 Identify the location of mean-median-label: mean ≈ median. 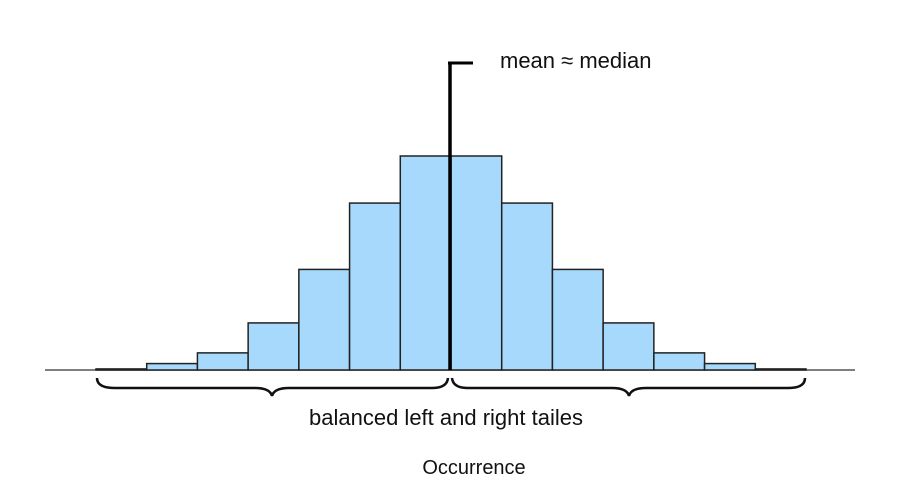
(576, 60).